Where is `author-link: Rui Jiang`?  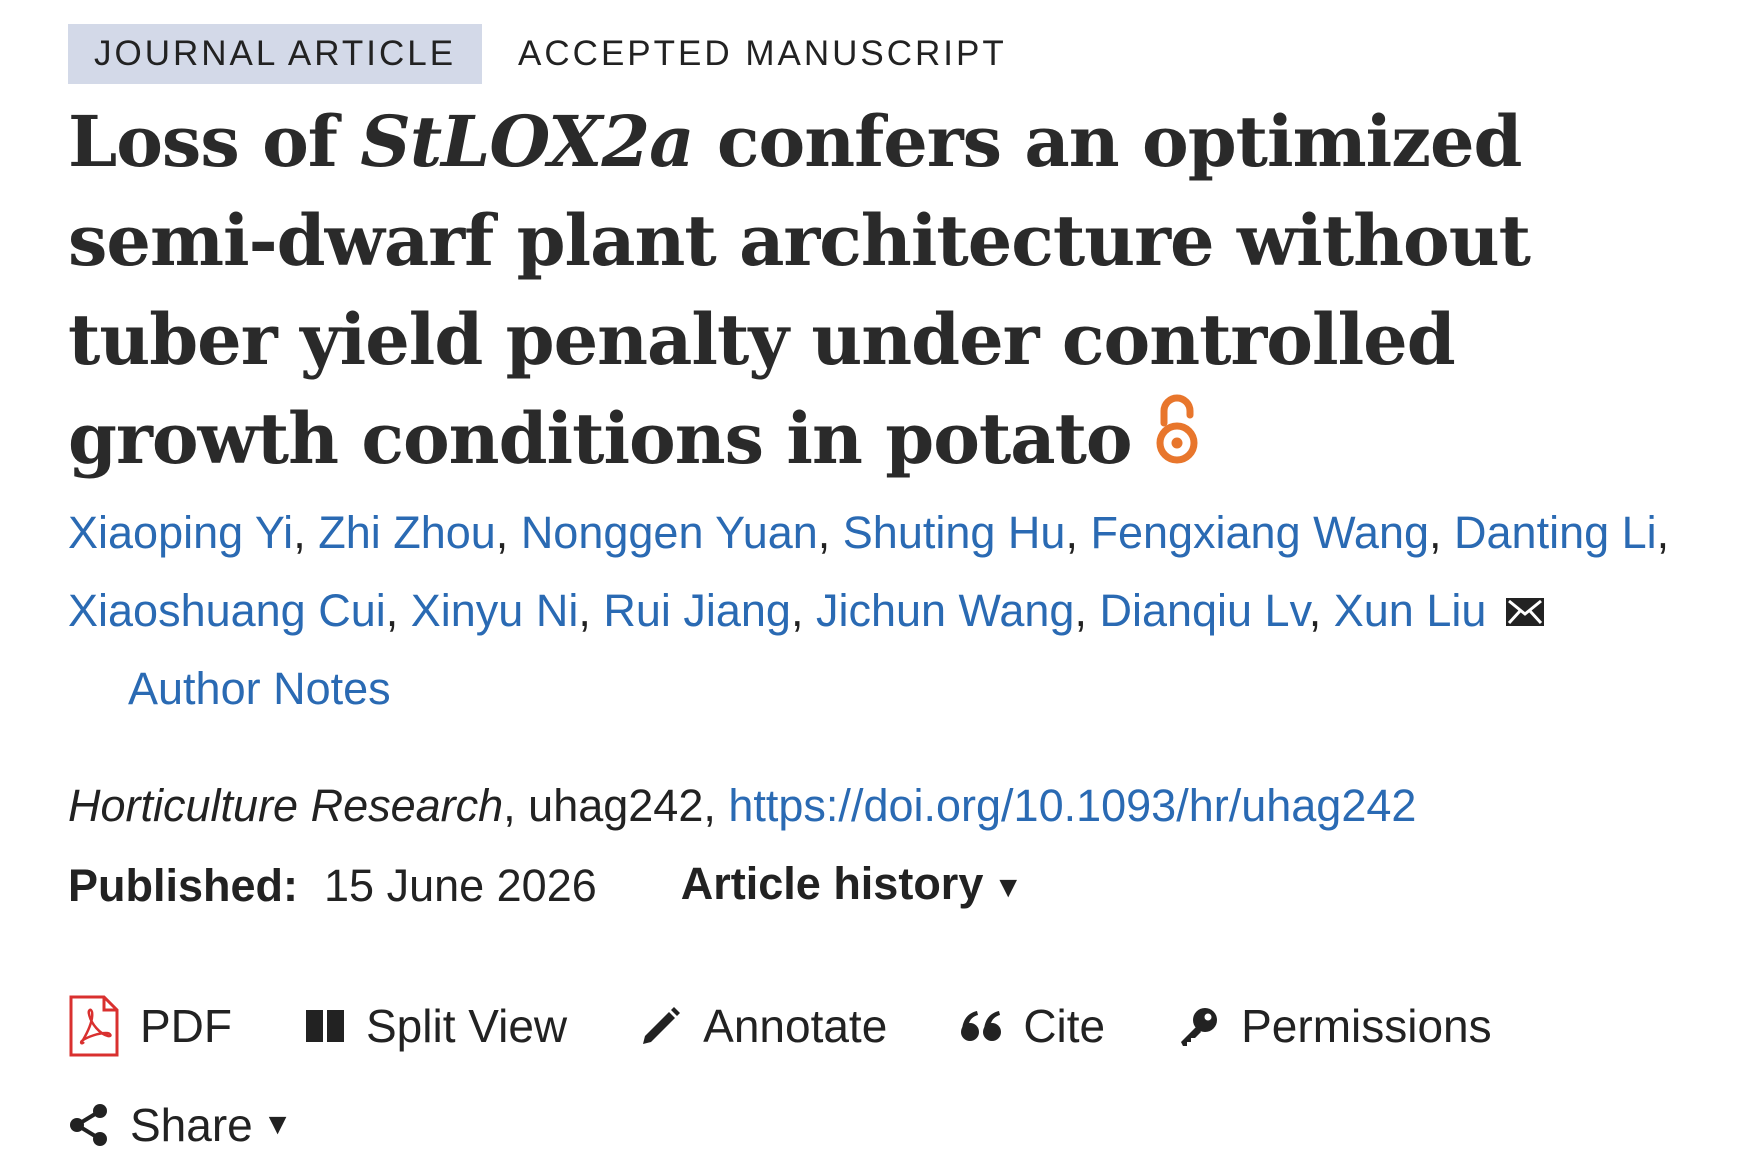 author-link: Rui Jiang is located at coordinates (697, 610).